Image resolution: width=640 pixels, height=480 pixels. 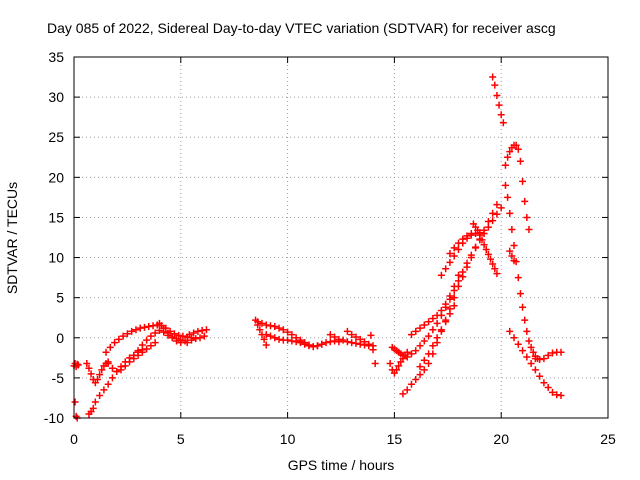 I want to click on y-tick-label: -10, so click(x=54, y=418).